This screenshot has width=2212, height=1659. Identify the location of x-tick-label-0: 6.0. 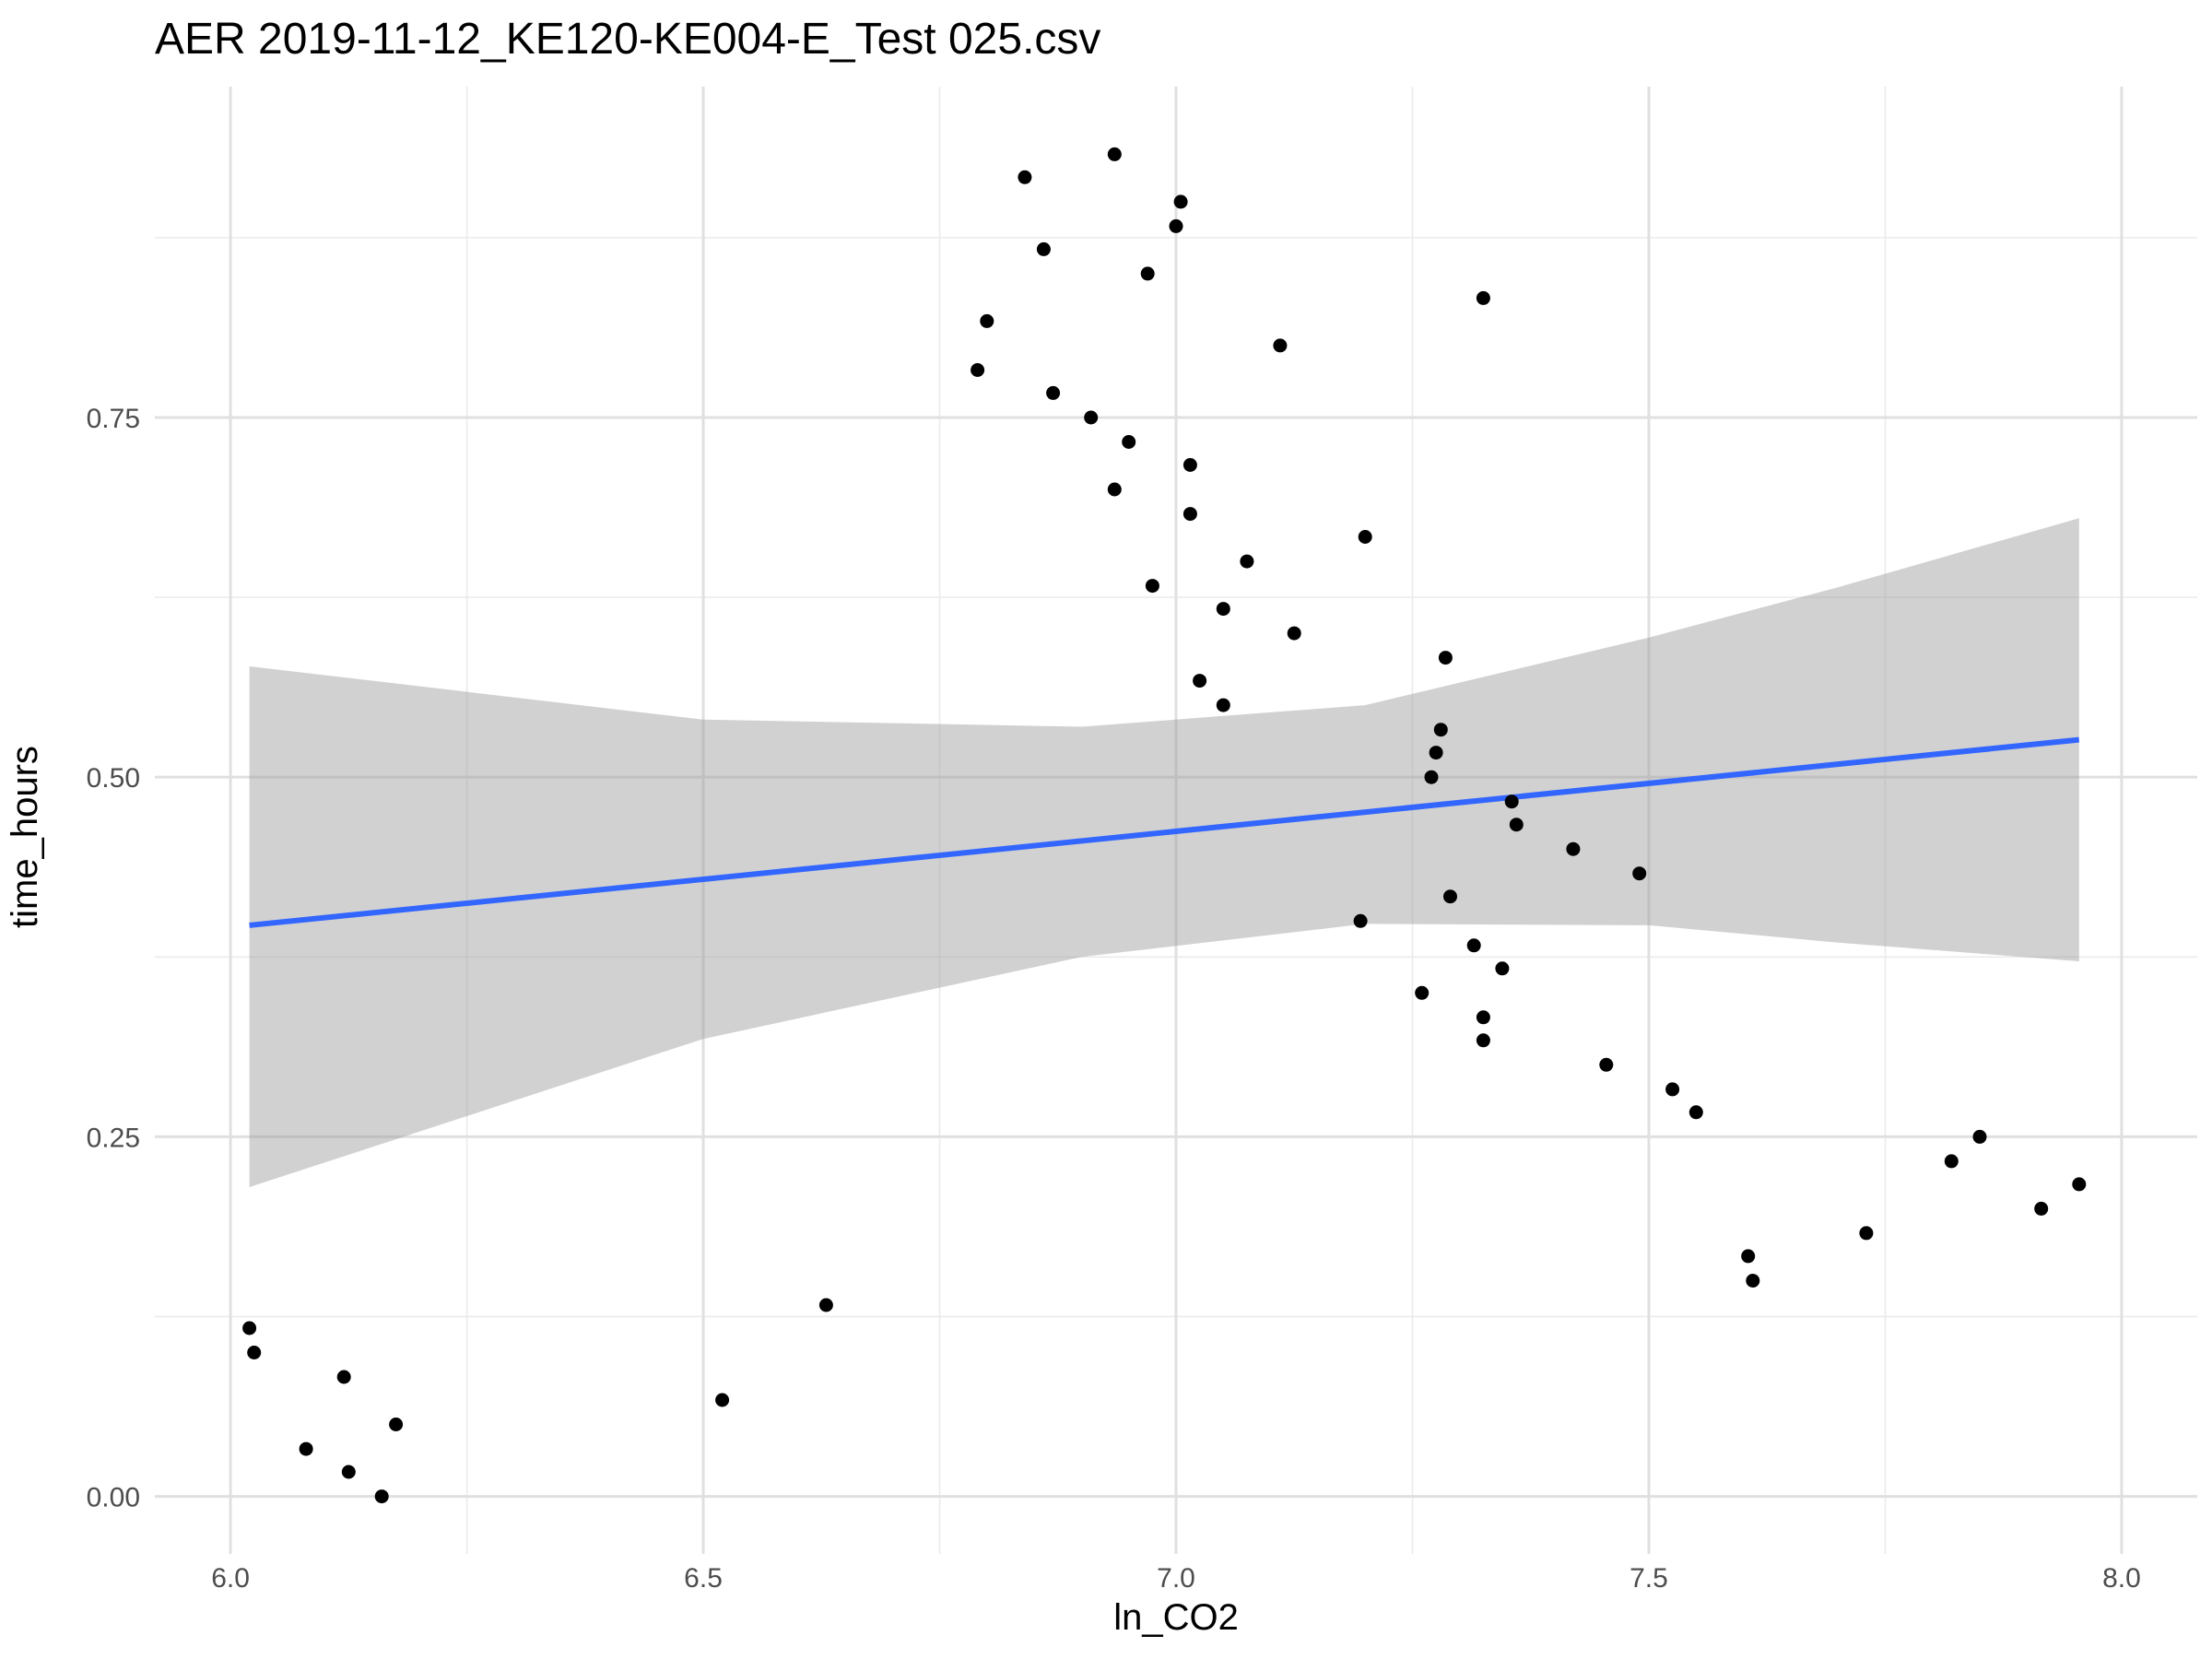
(230, 1578).